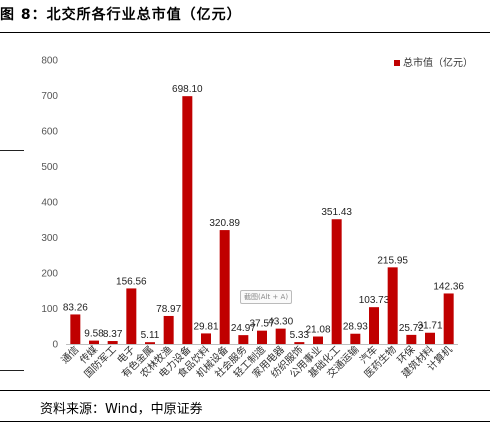 The height and width of the screenshot is (431, 494). I want to click on data-label: 28.93, so click(355, 327).